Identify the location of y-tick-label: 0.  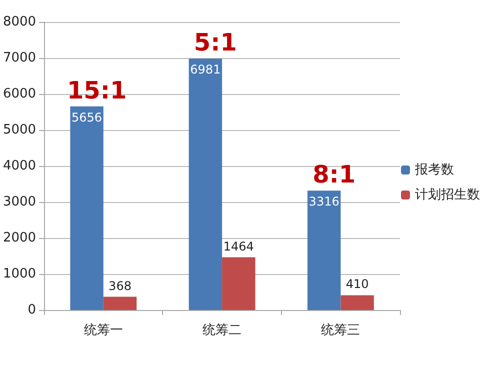
(32, 310).